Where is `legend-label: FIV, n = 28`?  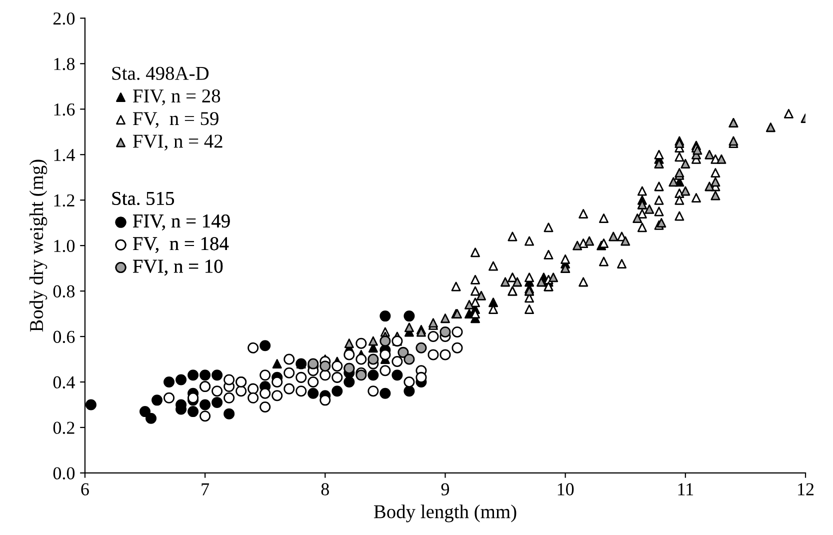
legend-label: FIV, n = 28 is located at coordinates (176, 97).